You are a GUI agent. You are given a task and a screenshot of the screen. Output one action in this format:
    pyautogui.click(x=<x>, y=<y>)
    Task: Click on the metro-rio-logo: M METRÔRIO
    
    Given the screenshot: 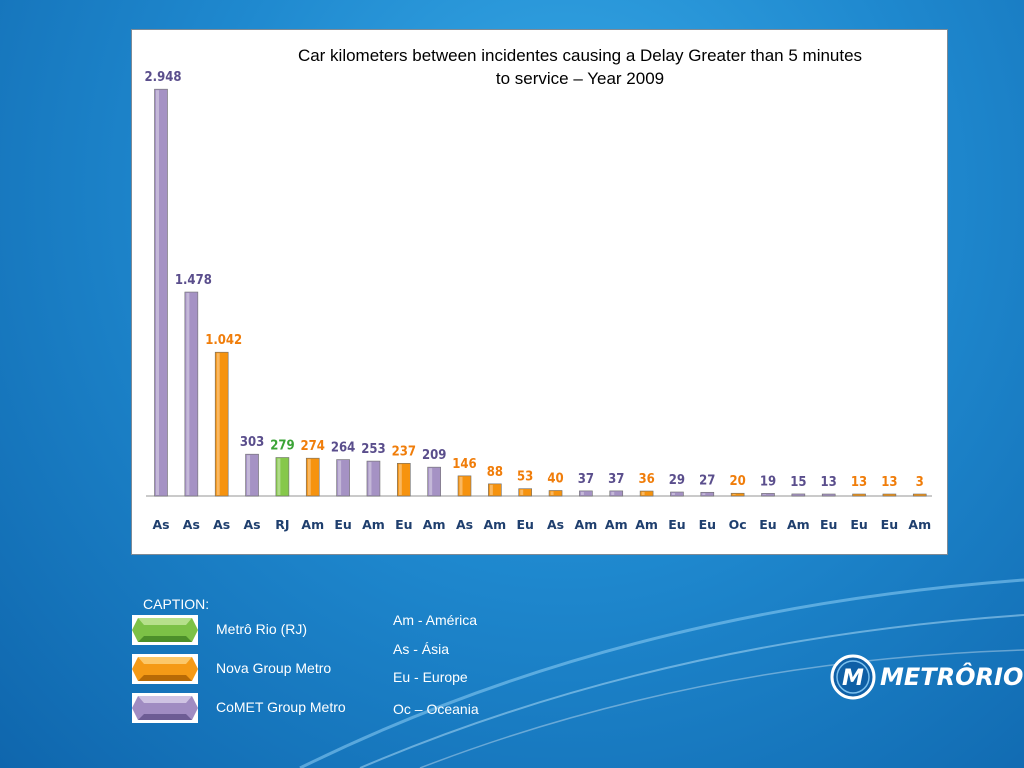 What is the action you would take?
    pyautogui.click(x=926, y=677)
    